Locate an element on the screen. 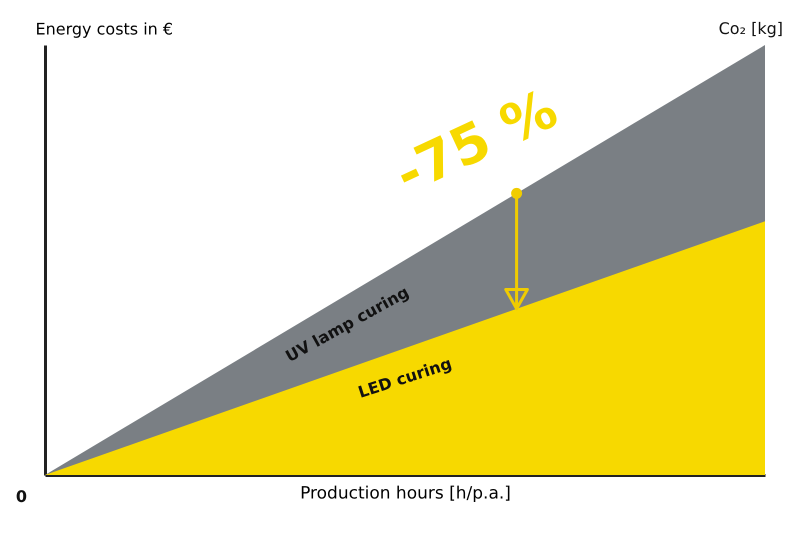  text: 0 is located at coordinates (21, 496).